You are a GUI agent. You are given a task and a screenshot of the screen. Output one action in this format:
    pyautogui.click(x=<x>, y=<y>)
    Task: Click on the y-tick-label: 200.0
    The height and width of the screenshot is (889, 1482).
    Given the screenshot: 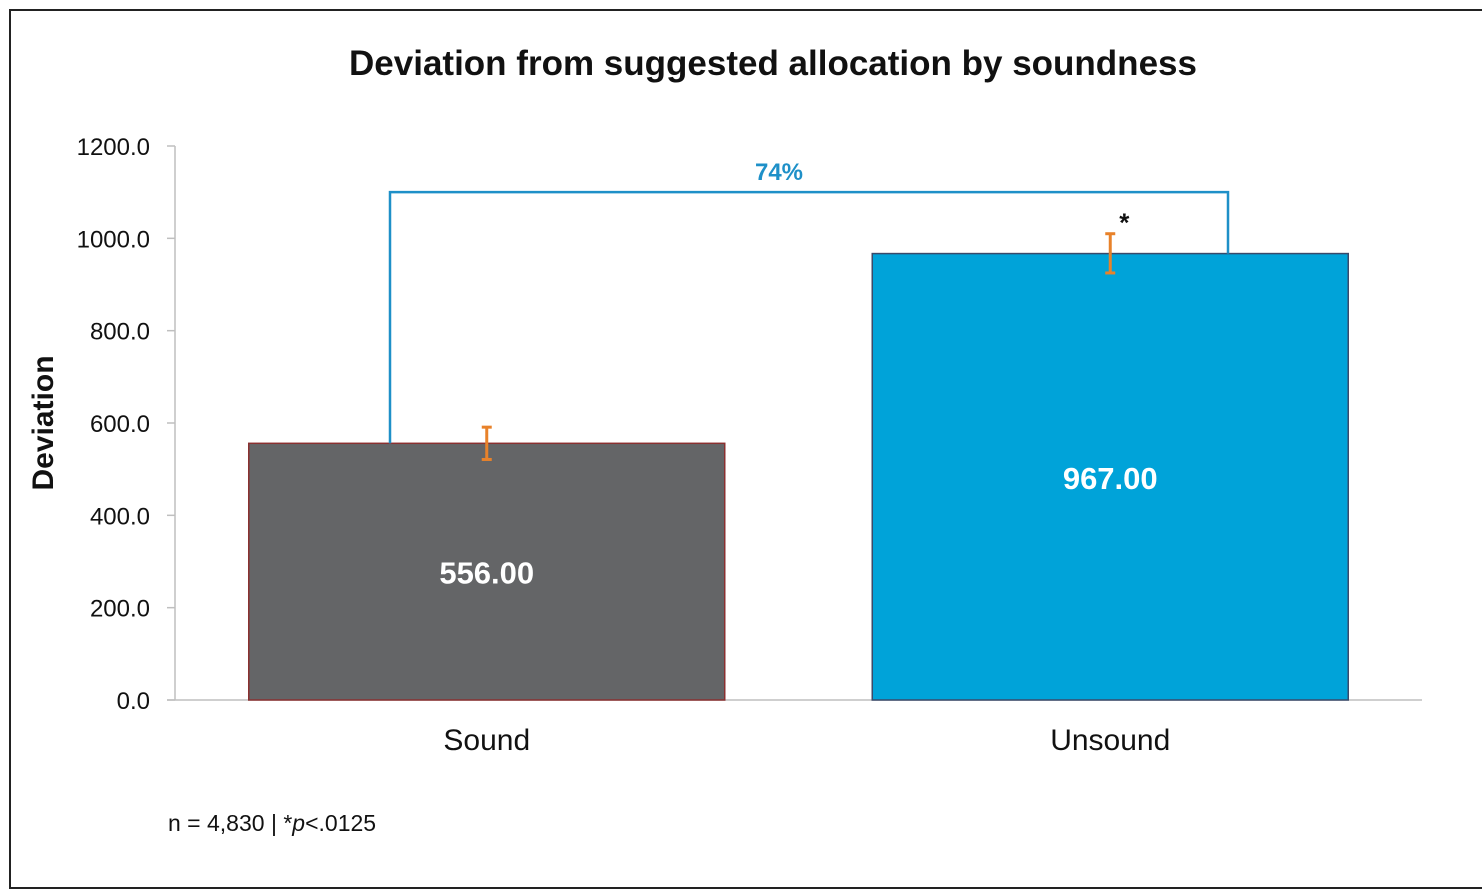 What is the action you would take?
    pyautogui.click(x=120, y=609)
    